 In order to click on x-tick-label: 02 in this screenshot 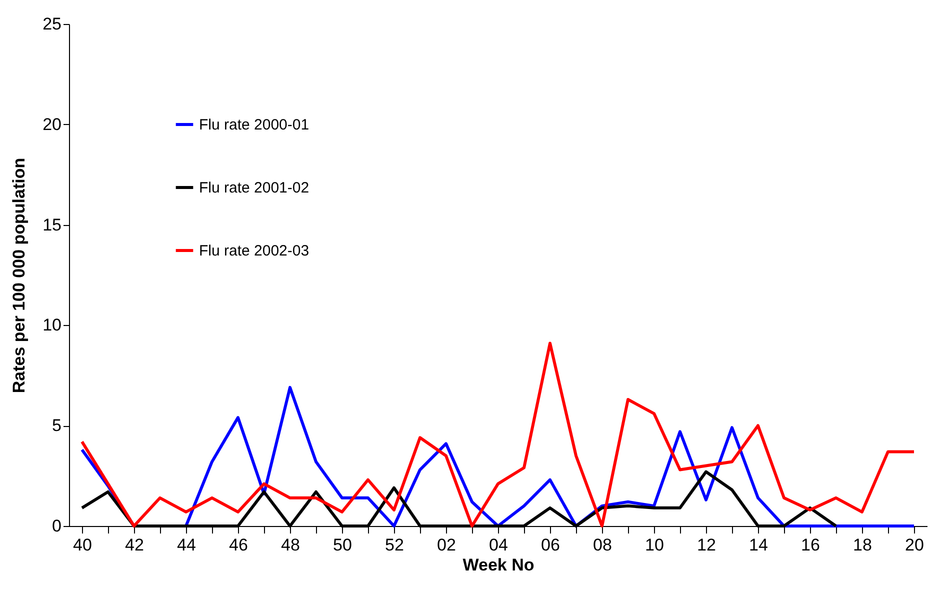, I will do `click(446, 545)`.